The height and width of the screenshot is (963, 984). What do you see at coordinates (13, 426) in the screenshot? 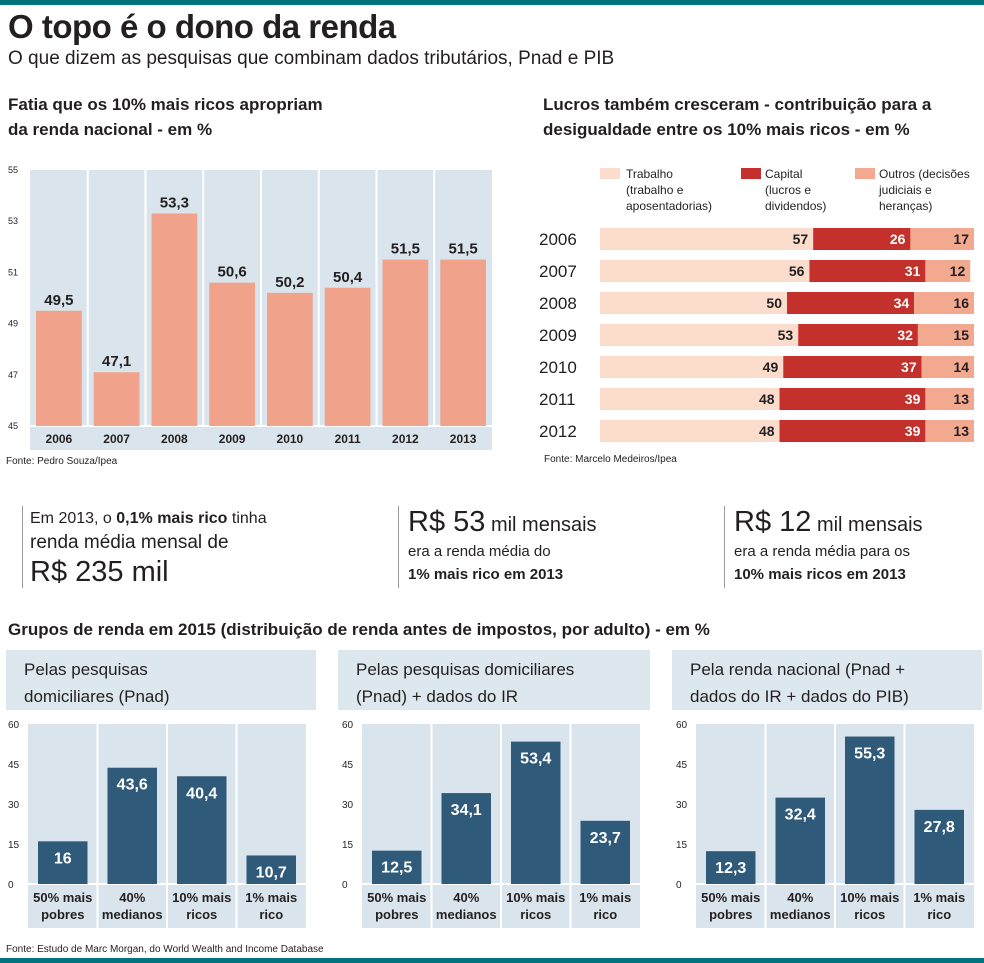
I see `chart1-y-tick: 45` at bounding box center [13, 426].